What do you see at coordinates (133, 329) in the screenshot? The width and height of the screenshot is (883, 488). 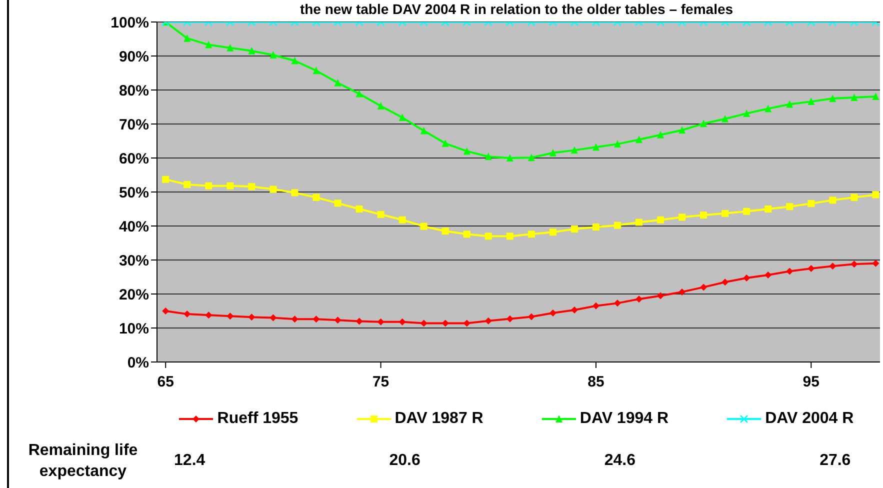 I see `y-tick-label: 10%` at bounding box center [133, 329].